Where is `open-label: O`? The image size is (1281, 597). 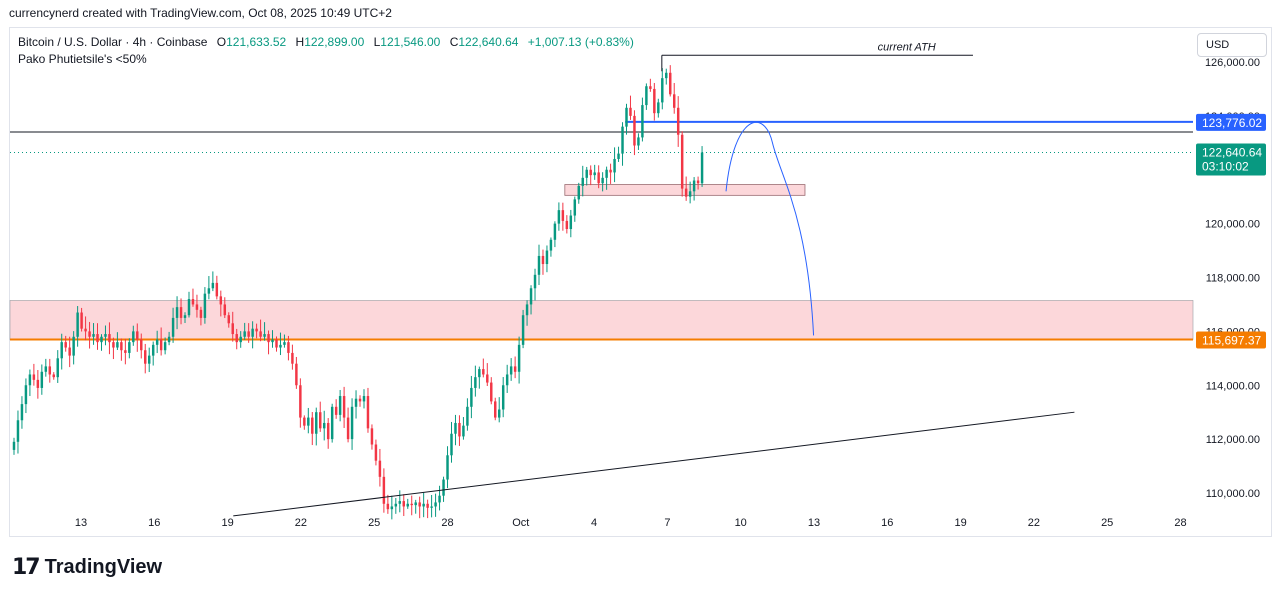
open-label: O is located at coordinates (221, 42).